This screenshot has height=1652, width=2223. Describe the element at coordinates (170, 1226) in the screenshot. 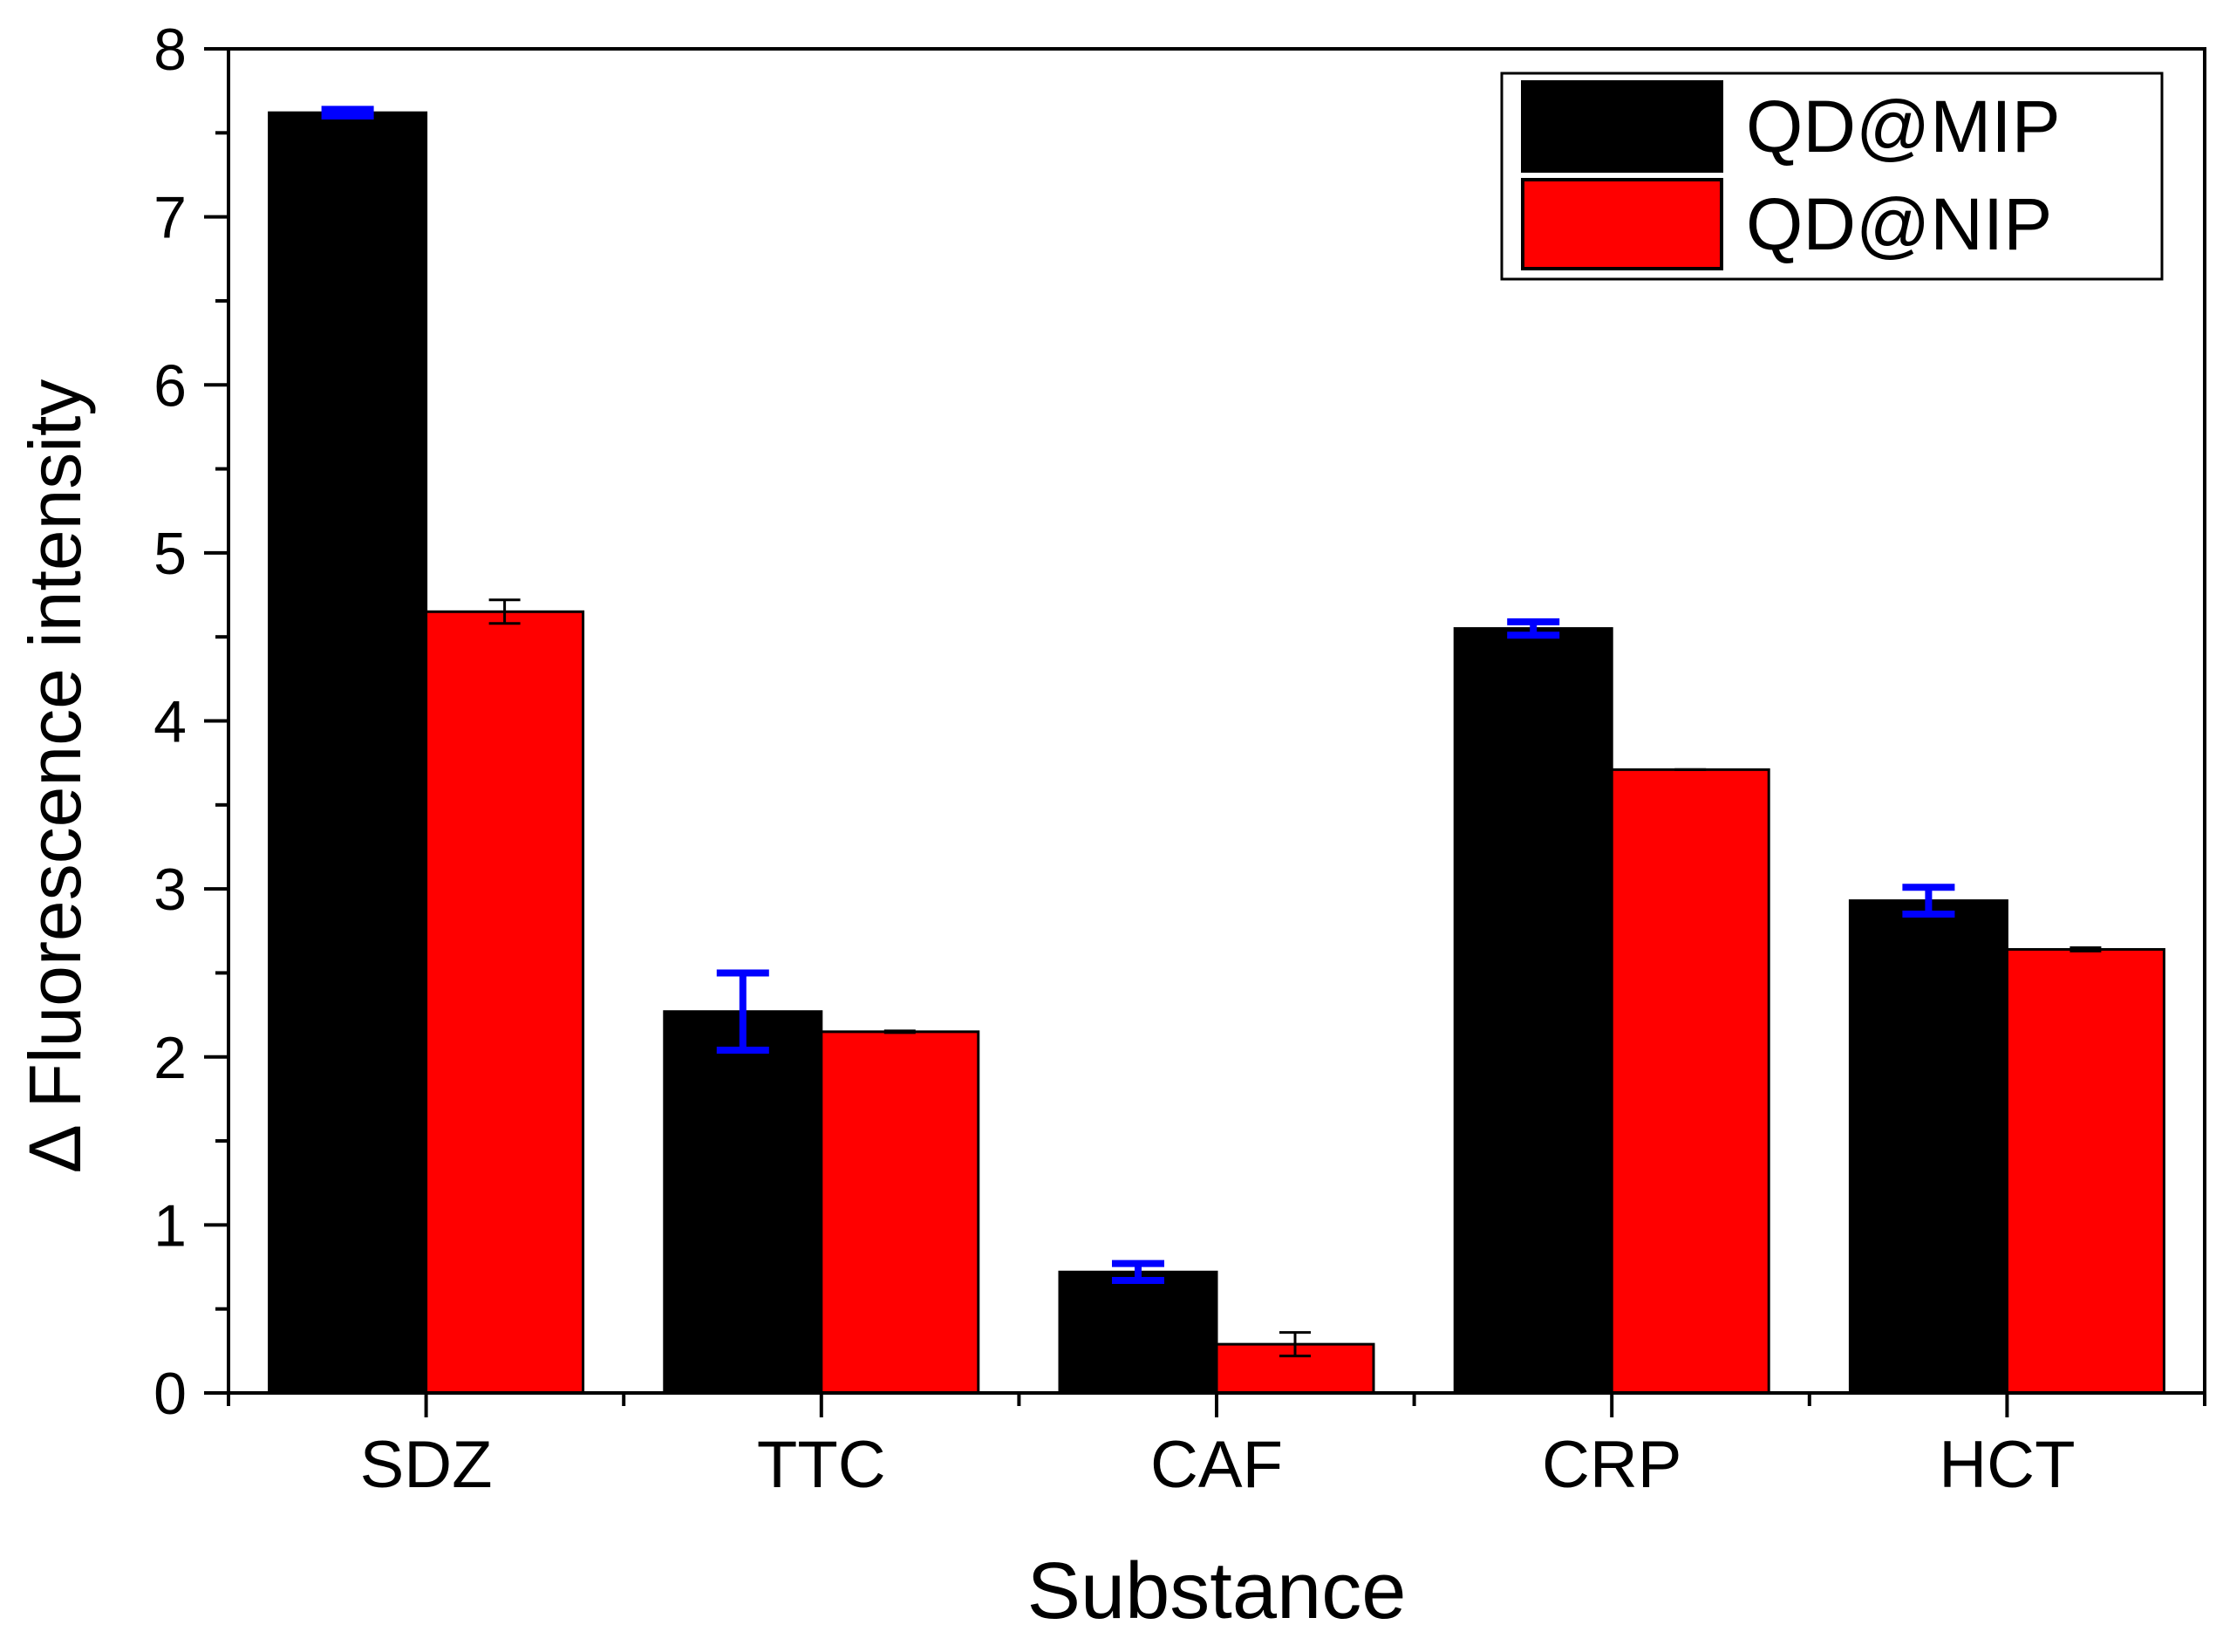

I see `y-tick-label: 1` at that location.